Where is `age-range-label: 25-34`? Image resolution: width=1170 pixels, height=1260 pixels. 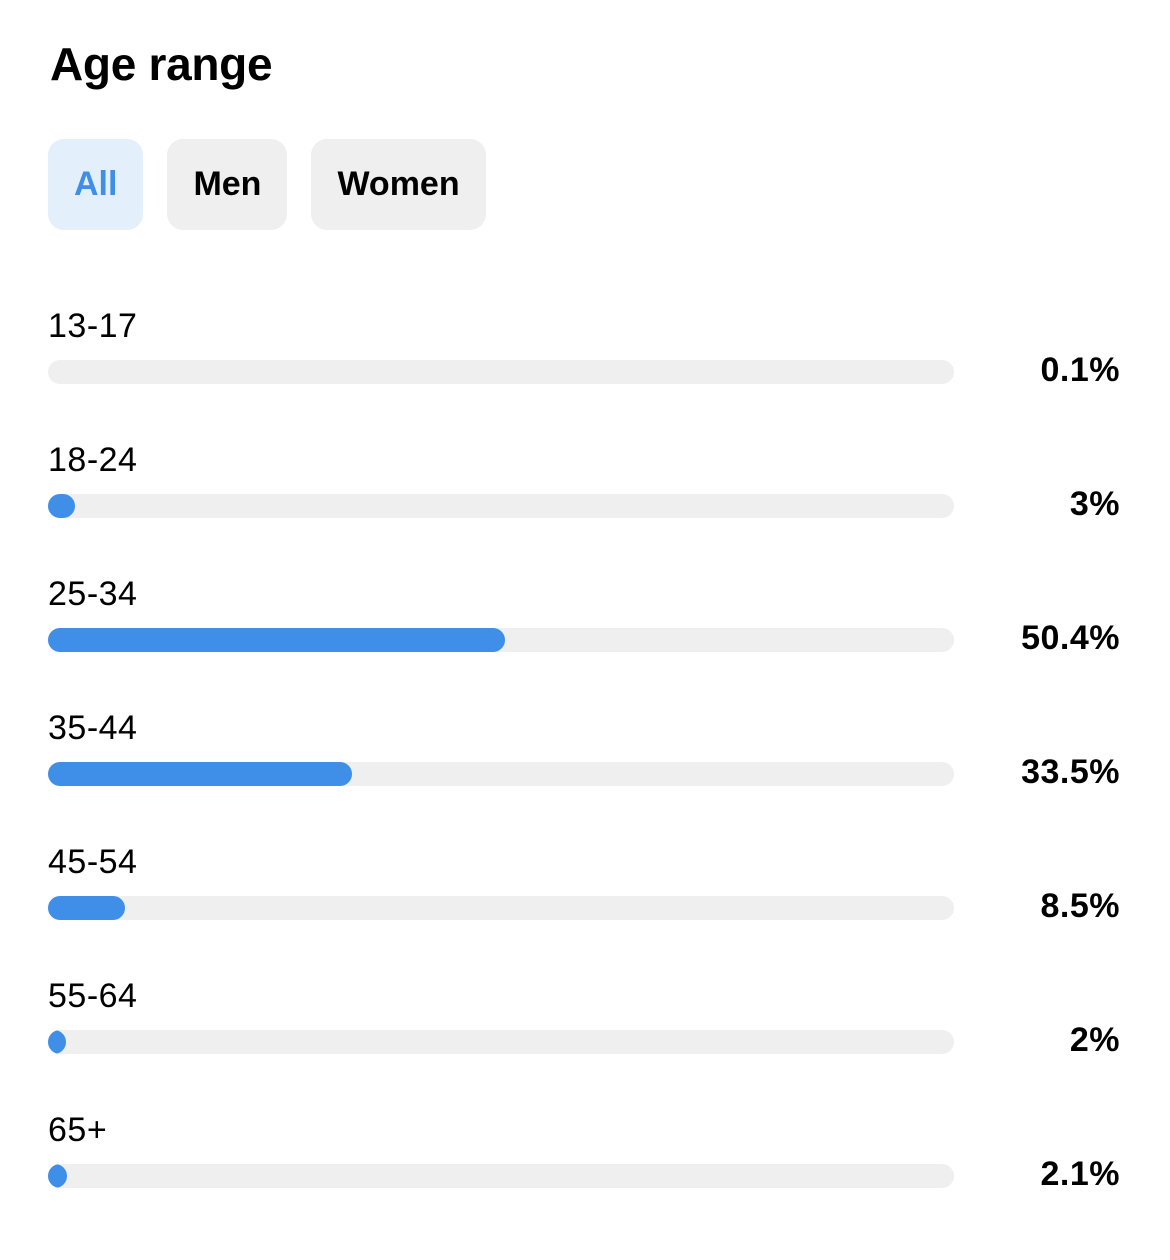
age-range-label: 25-34 is located at coordinates (93, 594).